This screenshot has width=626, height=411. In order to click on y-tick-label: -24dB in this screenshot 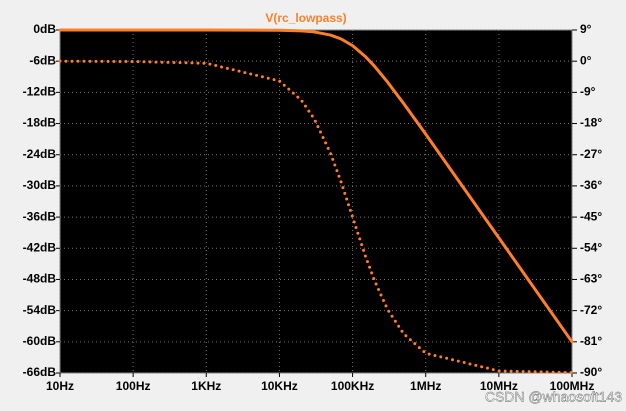, I will do `click(40, 154)`.